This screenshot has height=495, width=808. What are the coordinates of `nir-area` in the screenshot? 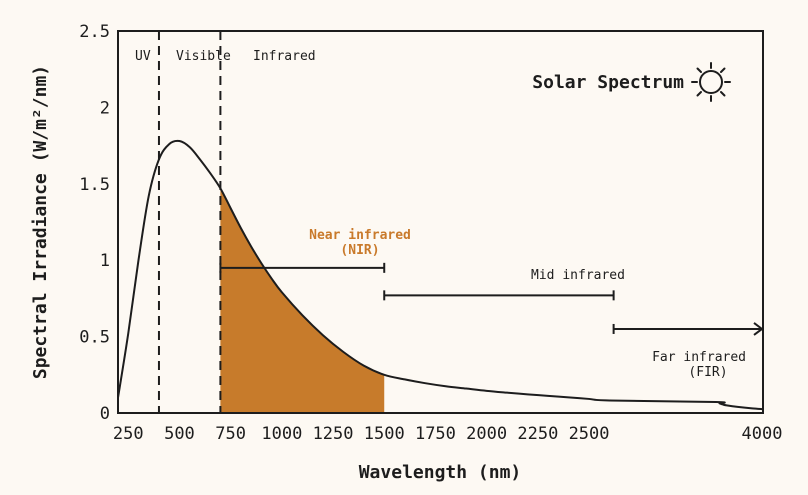 It's located at (302, 300).